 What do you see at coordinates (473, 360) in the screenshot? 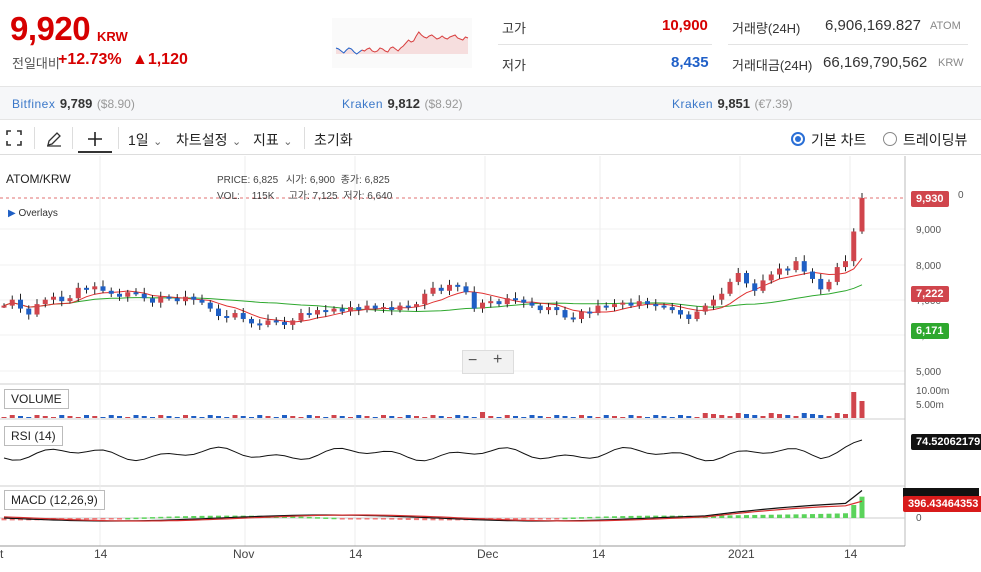
I see `zoom-out-button: −` at bounding box center [473, 360].